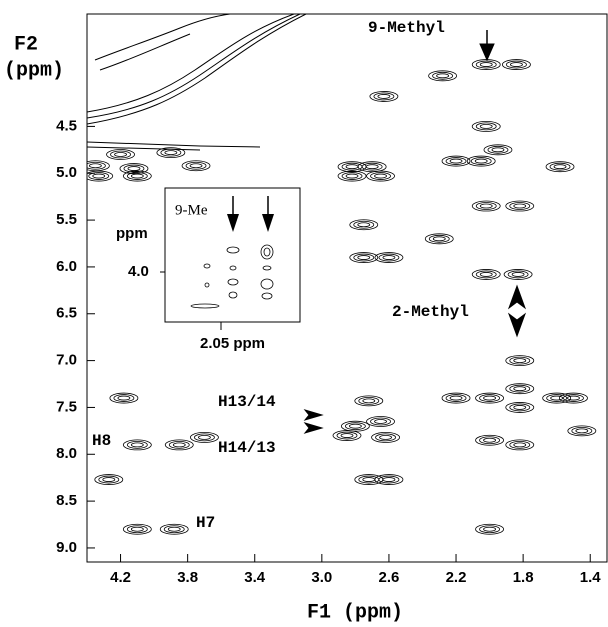 This screenshot has width=608, height=627. What do you see at coordinates (232, 343) in the screenshot?
I see `inset-x-tick: 2.05 ppm` at bounding box center [232, 343].